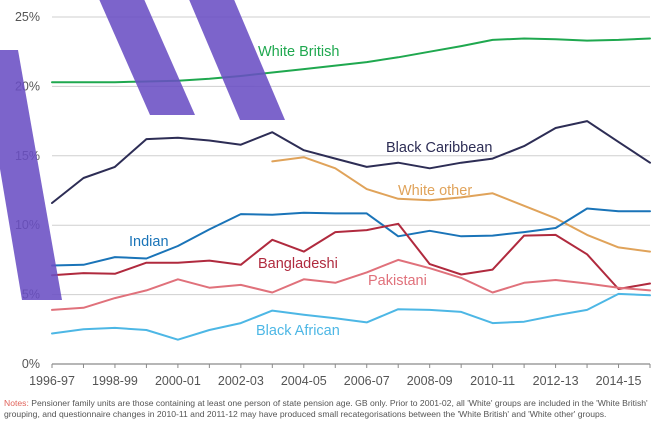 This screenshot has width=665, height=427. I want to click on x-tick-label: 2014-15, so click(619, 381).